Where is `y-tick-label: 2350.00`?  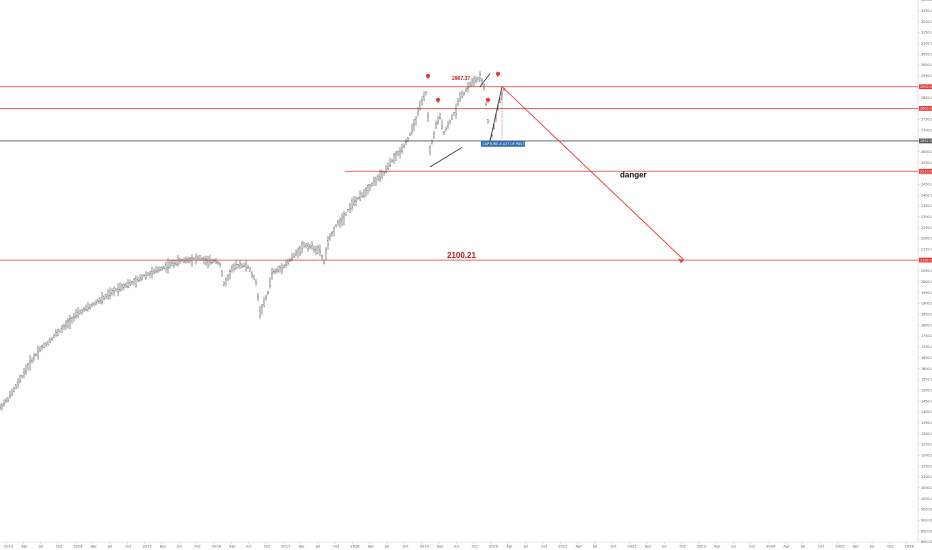 y-tick-label: 2350.00 is located at coordinates (926, 206).